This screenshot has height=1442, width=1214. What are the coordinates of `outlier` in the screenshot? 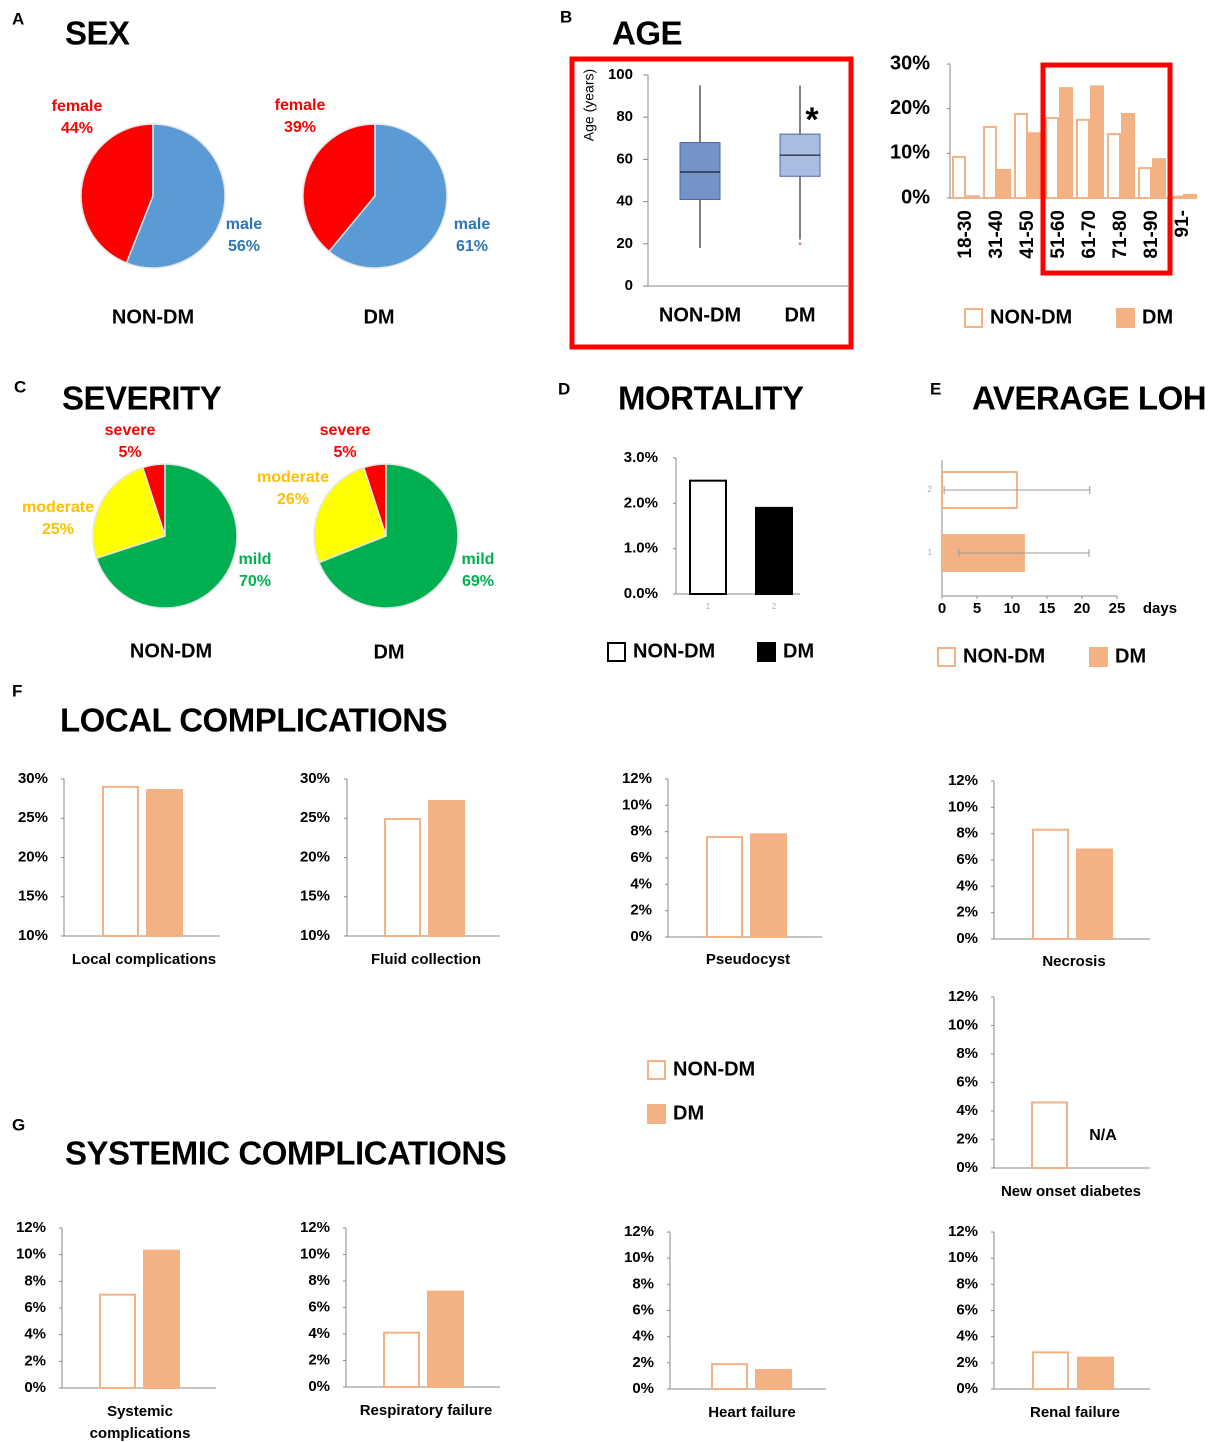 It's located at (800, 244).